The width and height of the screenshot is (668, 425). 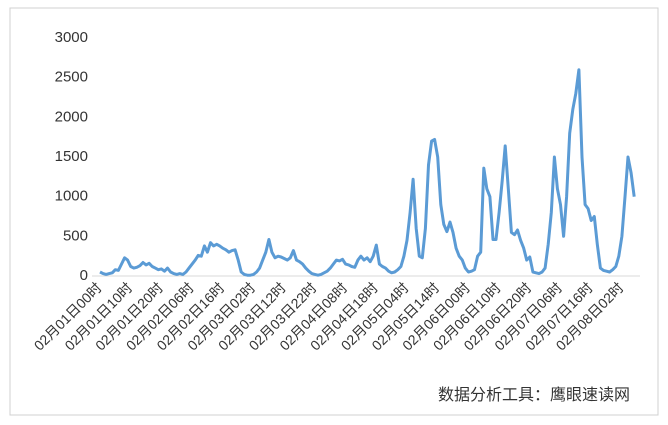 I want to click on y-tick-label: 3000, so click(x=71, y=37).